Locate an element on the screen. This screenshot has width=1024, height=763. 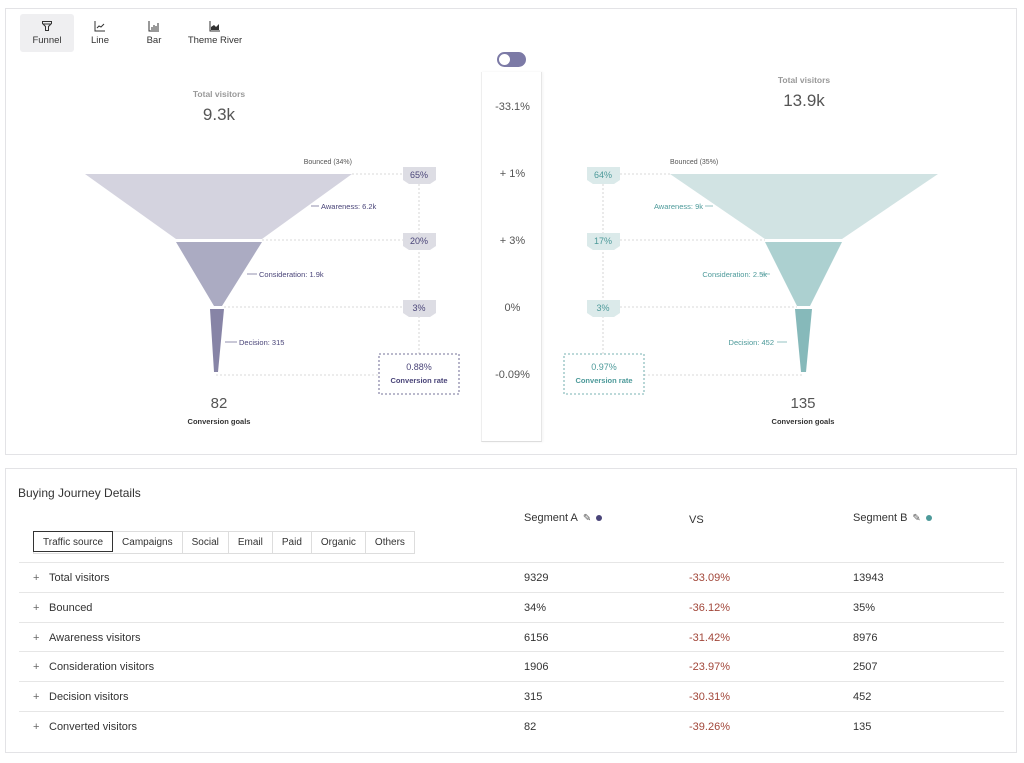
segment-b-value: 35% is located at coordinates (864, 607).